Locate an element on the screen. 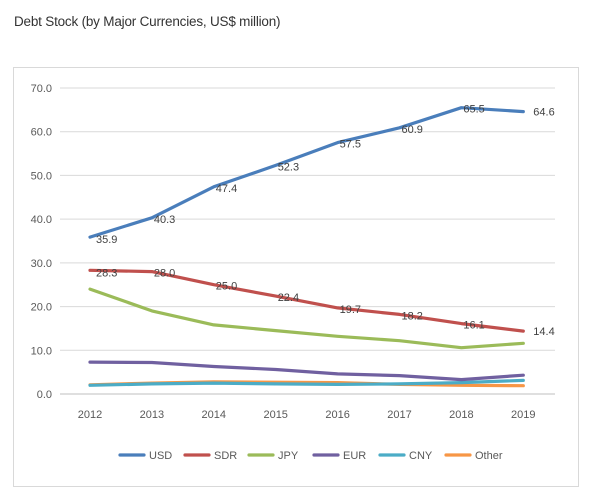 The width and height of the screenshot is (597, 499). x-tick-2015: 2015 is located at coordinates (275, 415).